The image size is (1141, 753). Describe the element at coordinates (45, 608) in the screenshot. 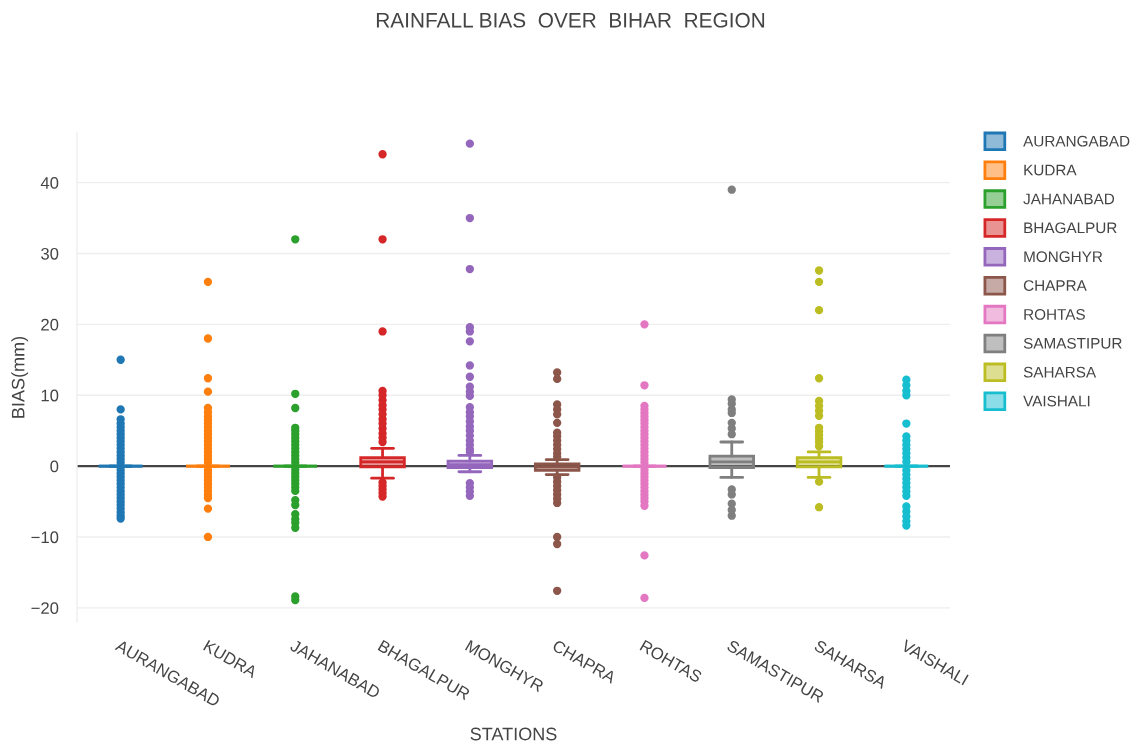

I see `y-tick-label: −20` at that location.